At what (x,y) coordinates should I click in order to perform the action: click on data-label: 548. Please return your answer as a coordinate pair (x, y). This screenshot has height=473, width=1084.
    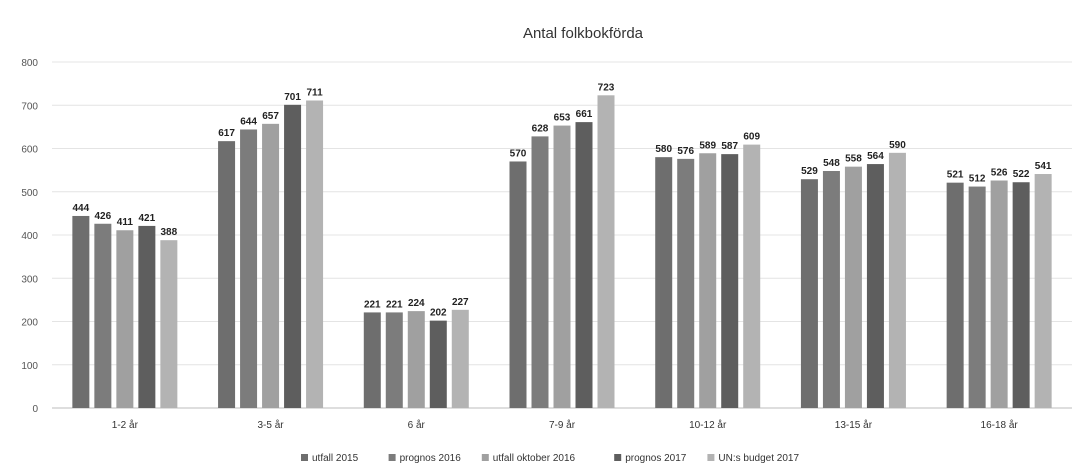
    Looking at the image, I should click on (831, 163).